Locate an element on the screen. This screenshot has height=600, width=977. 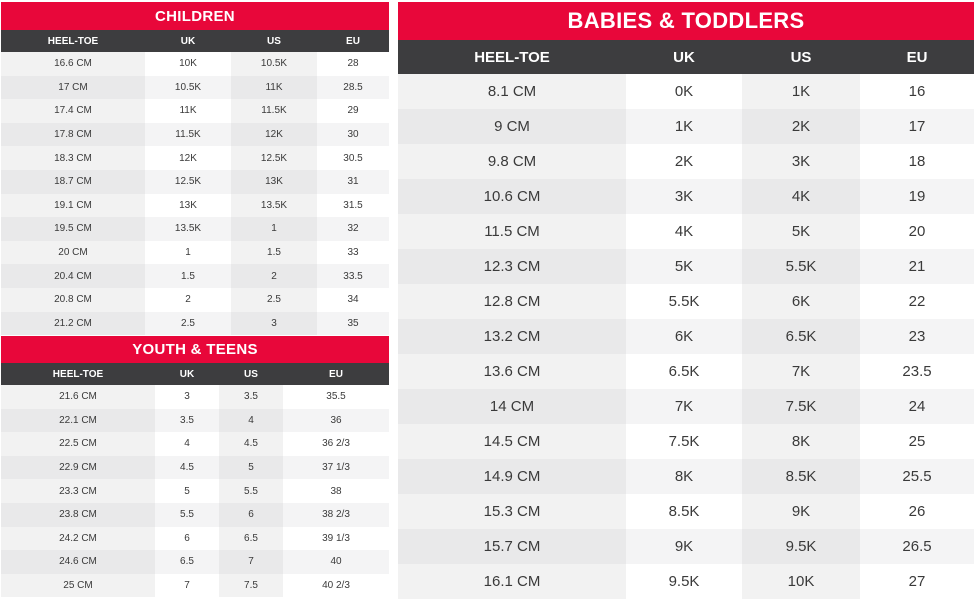
table-row: 20 CM 1 1.5 33 is located at coordinates (195, 252).